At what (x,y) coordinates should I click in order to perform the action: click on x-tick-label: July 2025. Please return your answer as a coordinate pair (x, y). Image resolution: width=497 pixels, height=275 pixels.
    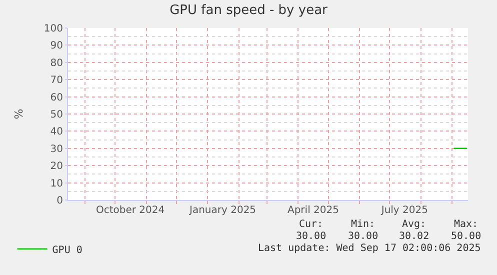
    Looking at the image, I should click on (404, 210).